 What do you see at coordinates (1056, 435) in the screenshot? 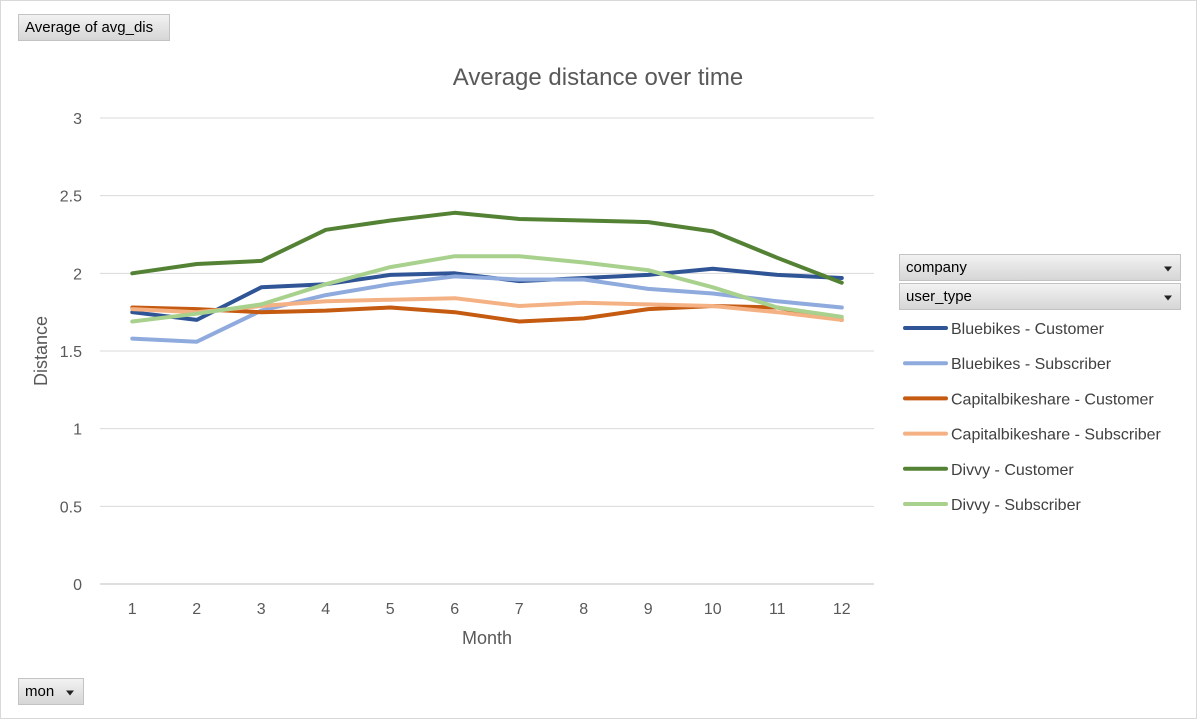
I see `legend-label: Capitalbikeshare - Subscriber` at bounding box center [1056, 435].